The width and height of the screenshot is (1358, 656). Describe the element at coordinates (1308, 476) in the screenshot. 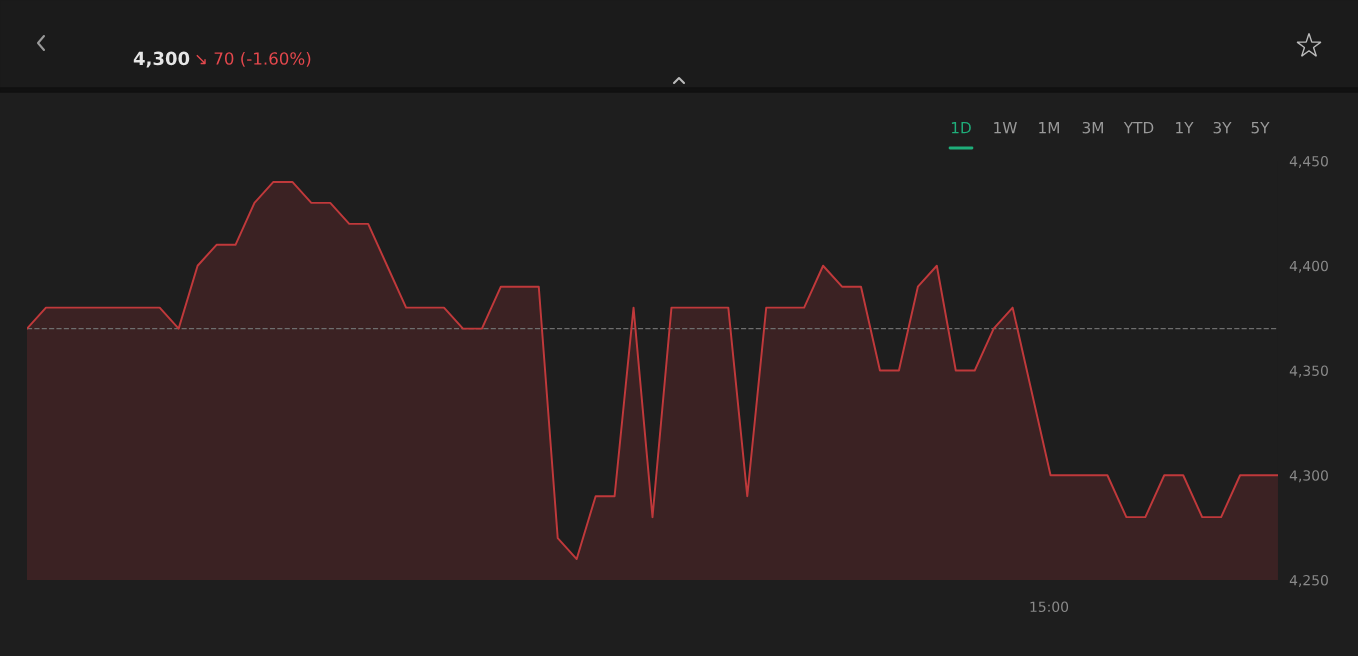

I see `y-tick-label: 4,300` at that location.